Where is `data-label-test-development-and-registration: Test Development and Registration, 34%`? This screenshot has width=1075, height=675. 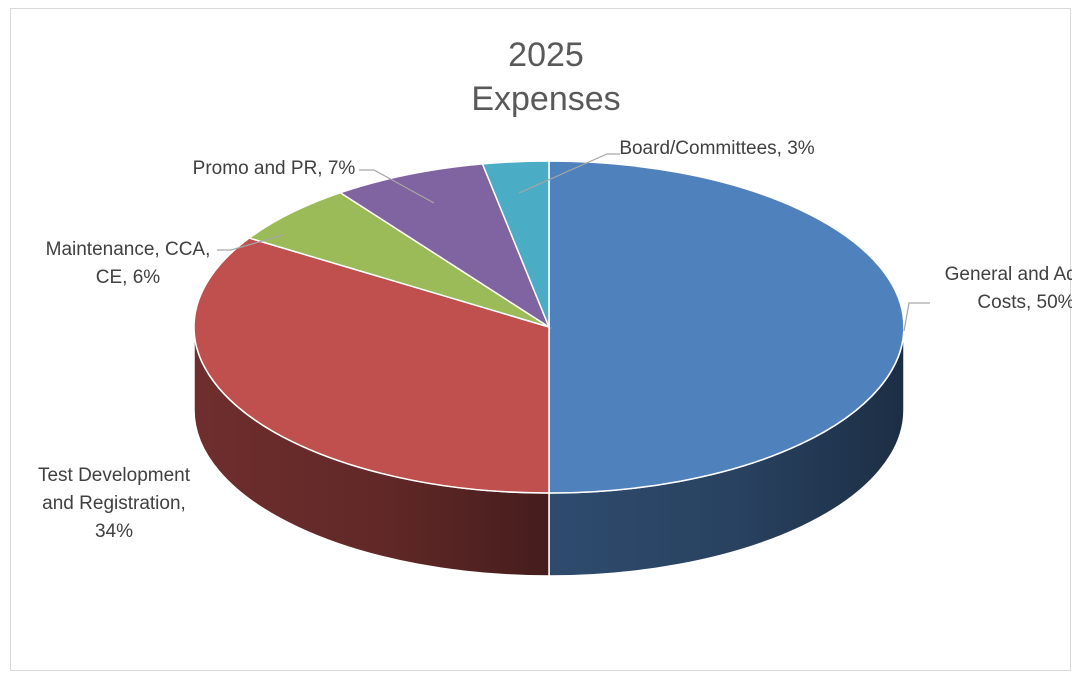 data-label-test-development-and-registration: Test Development and Registration, 34% is located at coordinates (114, 503).